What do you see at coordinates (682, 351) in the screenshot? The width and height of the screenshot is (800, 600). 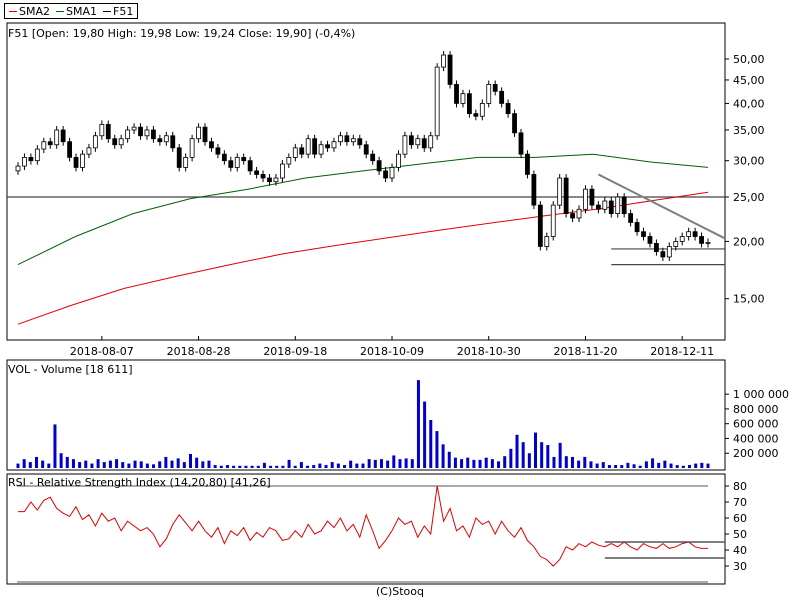 I see `price-x-tick-label: 2018-12-11` at bounding box center [682, 351].